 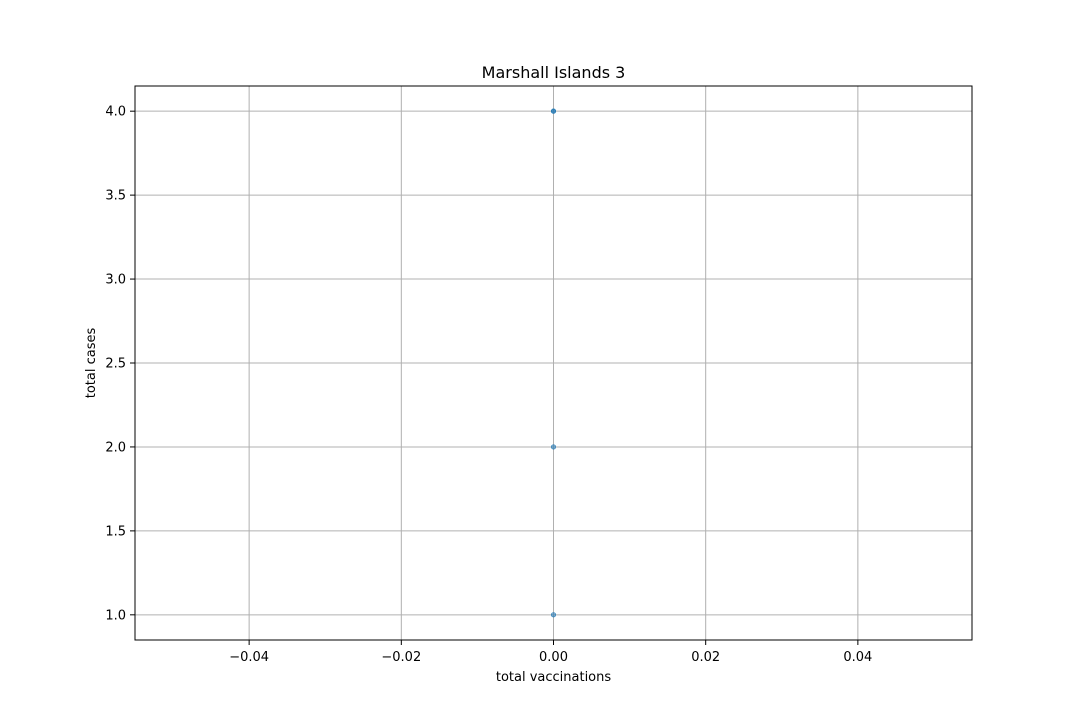 I want to click on y-tick-label: 2.0, so click(x=115, y=447).